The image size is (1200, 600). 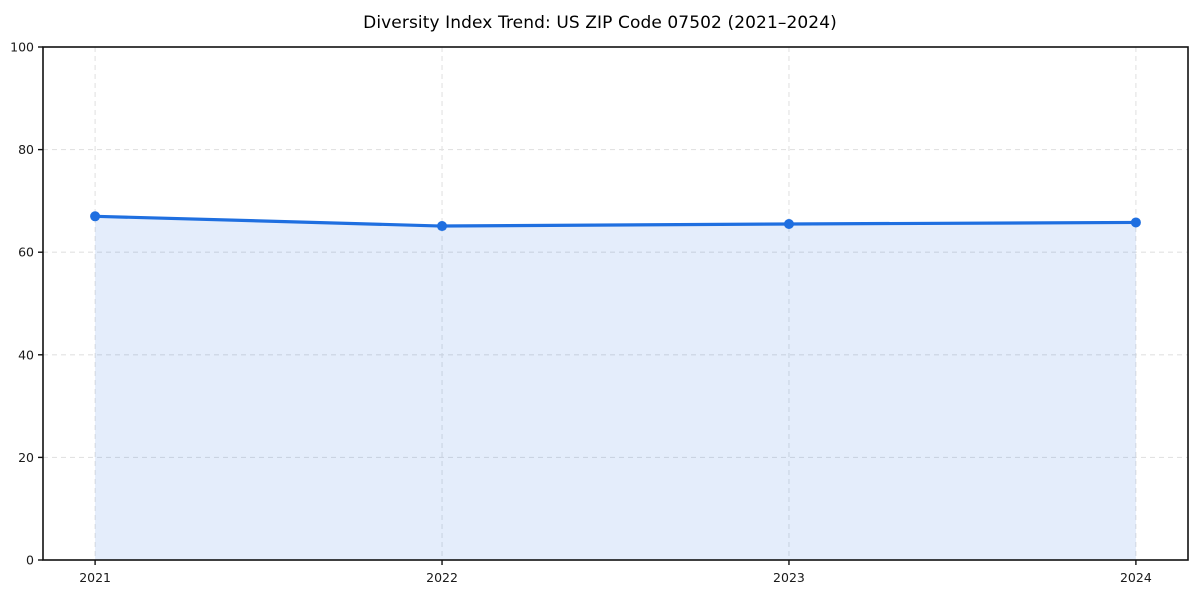 What do you see at coordinates (30, 560) in the screenshot?
I see `y-tick-label: 0` at bounding box center [30, 560].